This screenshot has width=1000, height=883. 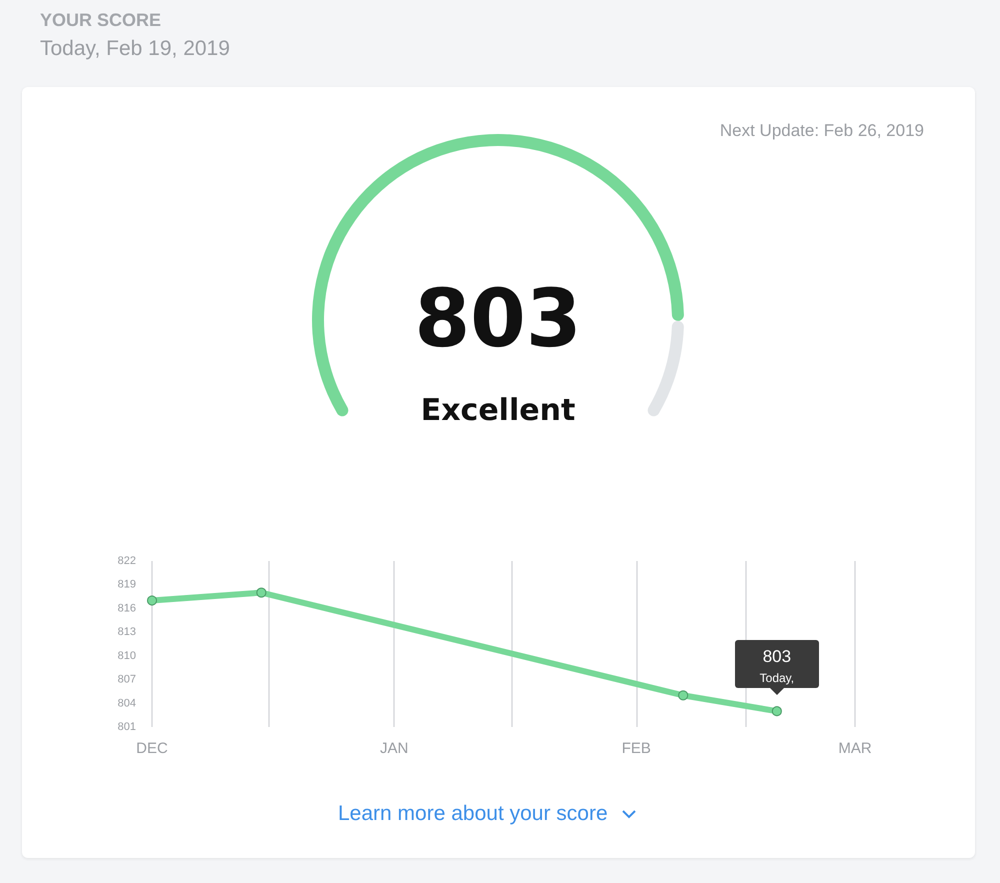 I want to click on x-tick-label: MAR, so click(x=855, y=748).